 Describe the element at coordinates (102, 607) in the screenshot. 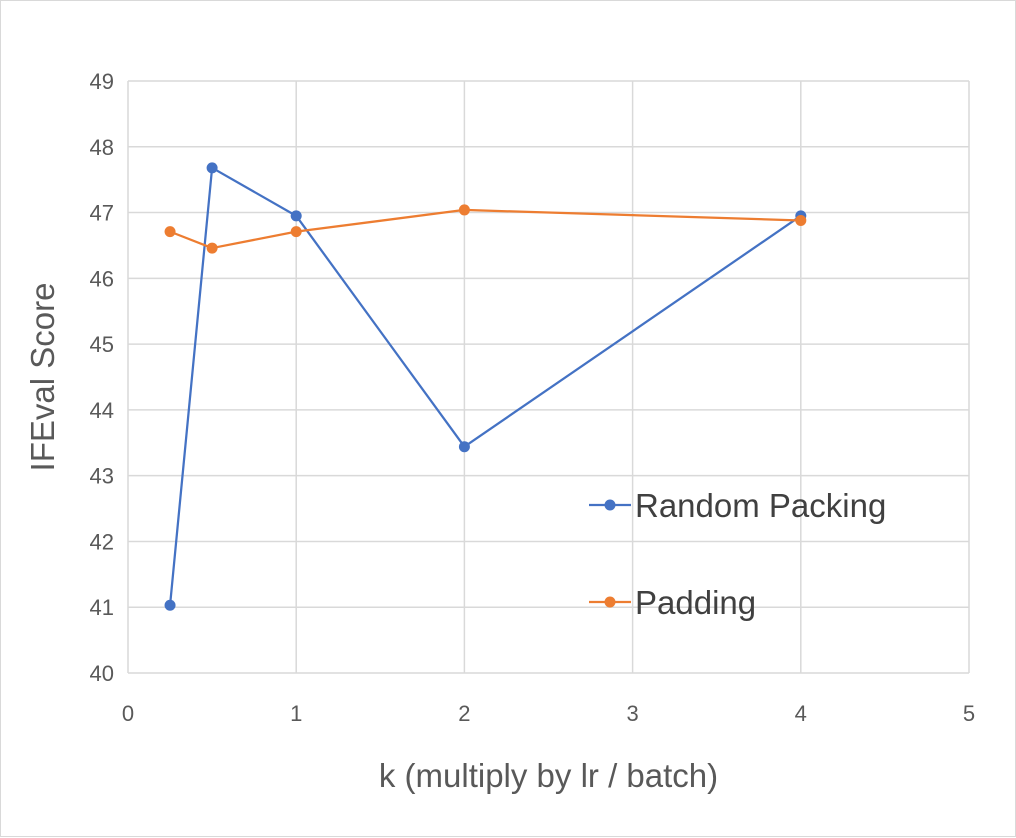

I see `y-tick-label: 41` at that location.